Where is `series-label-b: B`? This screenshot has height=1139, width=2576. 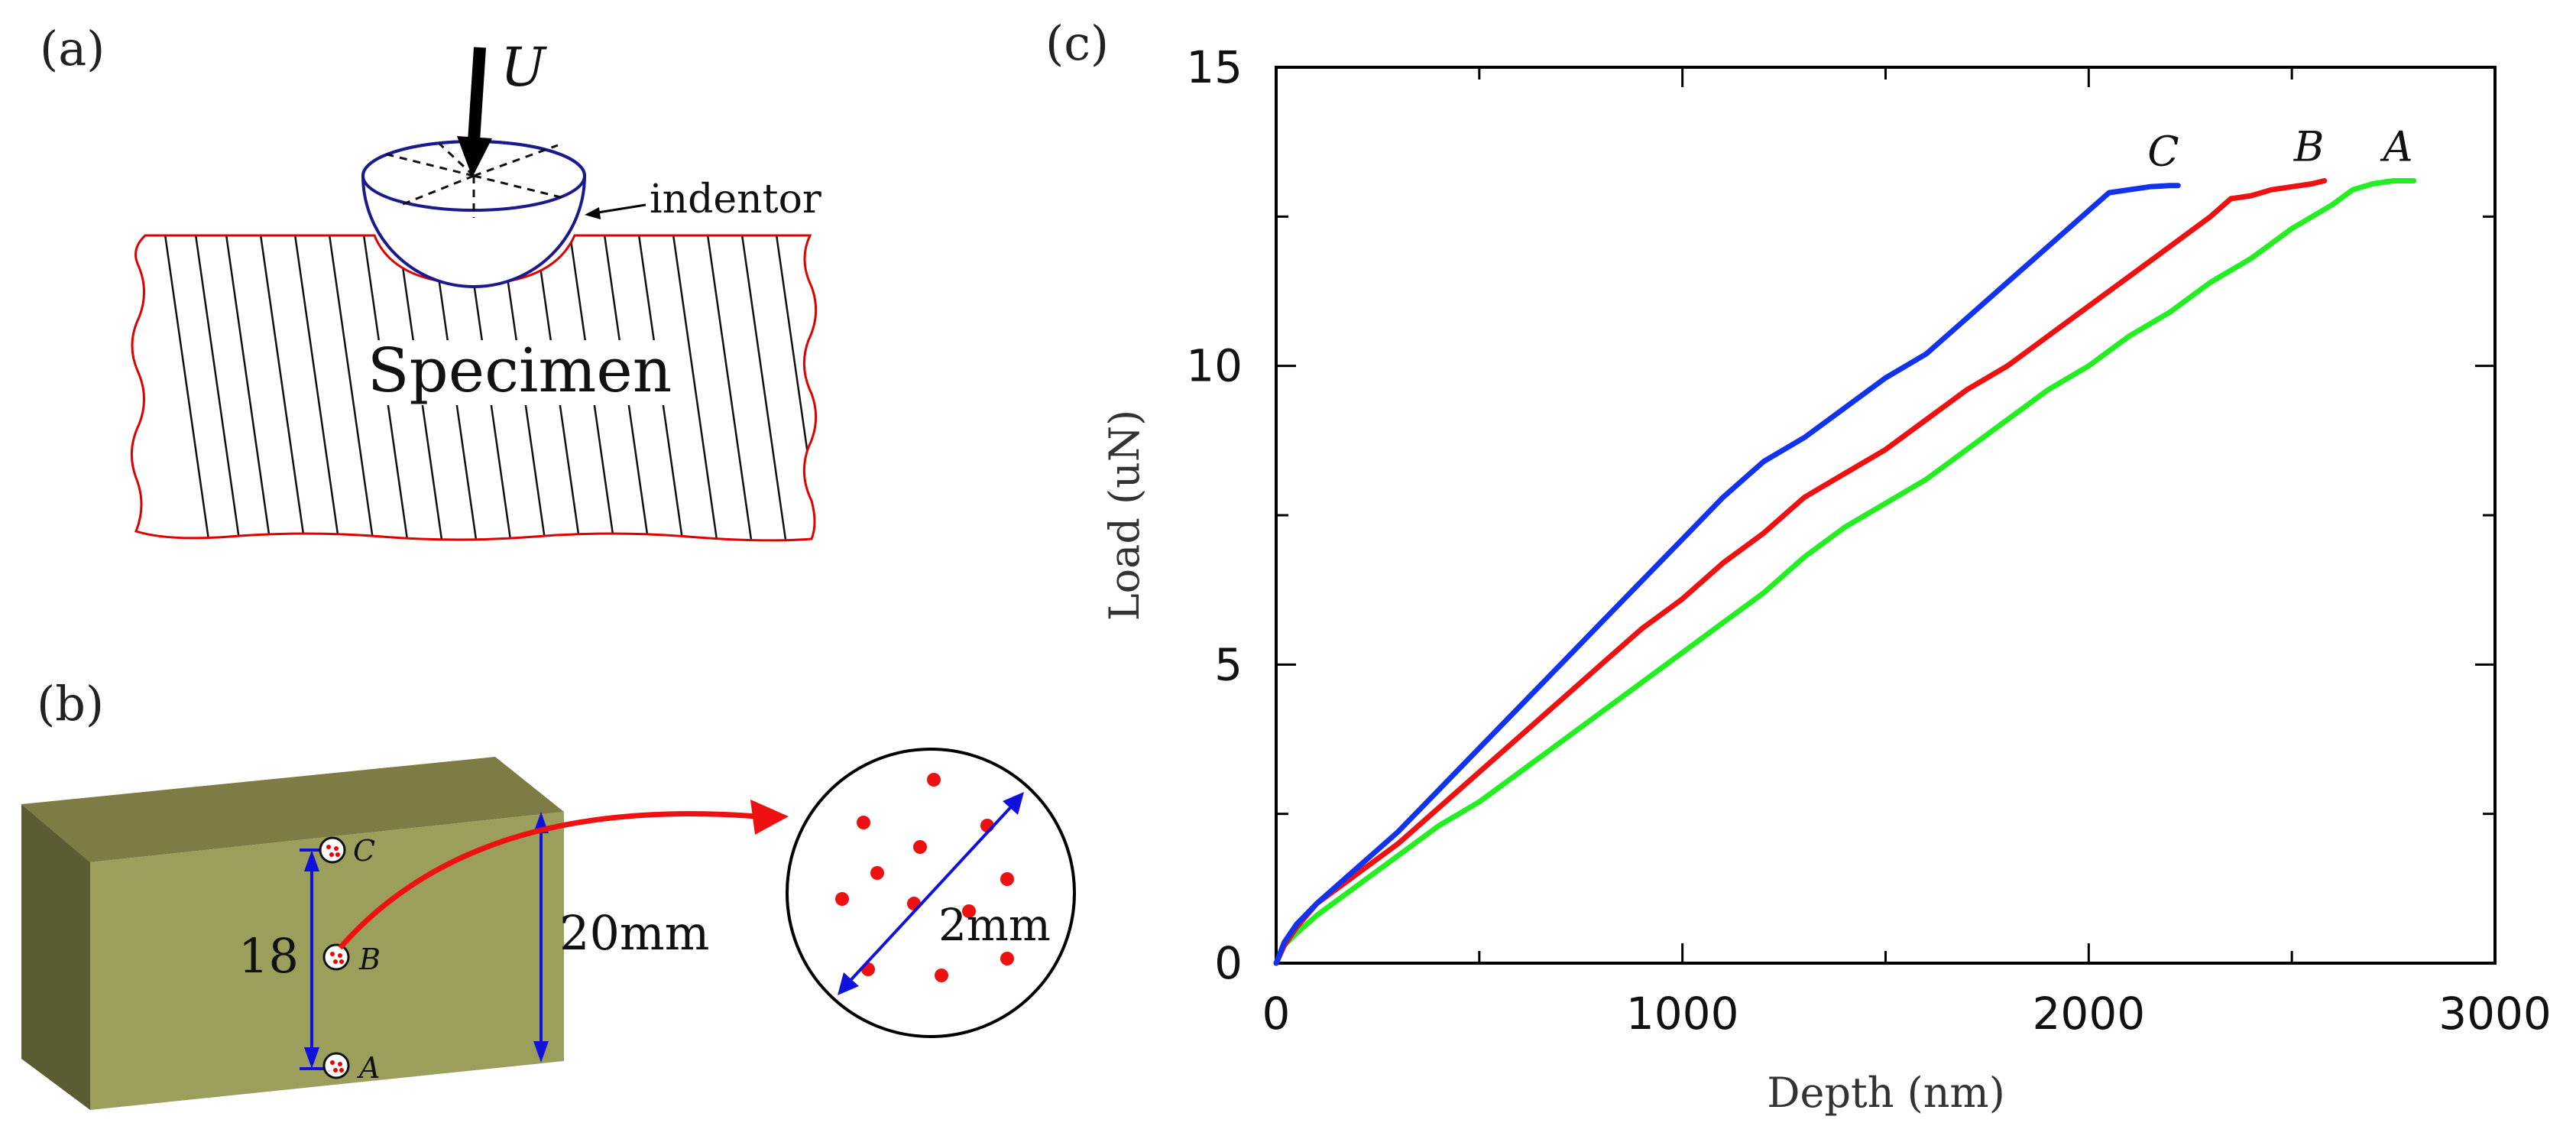 series-label-b: B is located at coordinates (2309, 146).